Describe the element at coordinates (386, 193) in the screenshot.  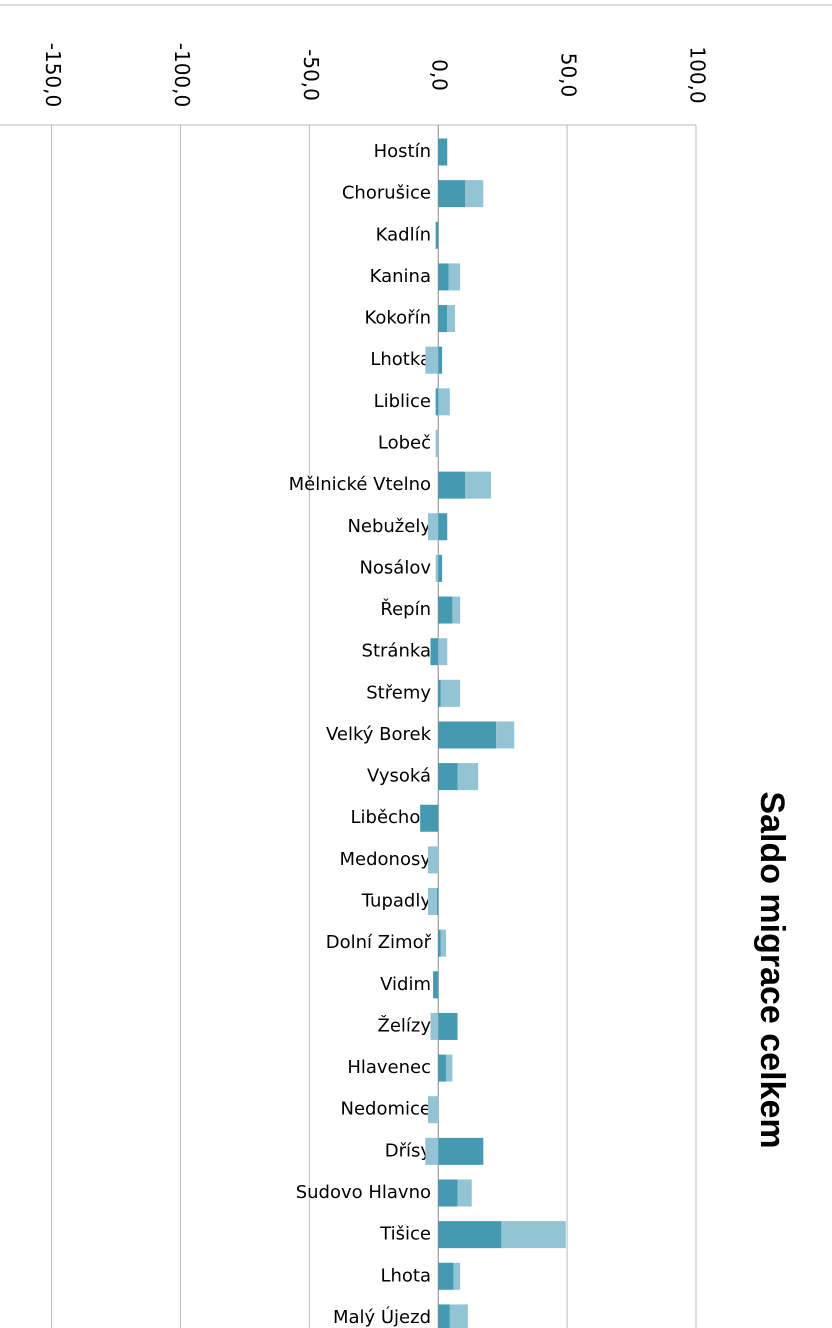
I see `category-label: Chorušice` at that location.